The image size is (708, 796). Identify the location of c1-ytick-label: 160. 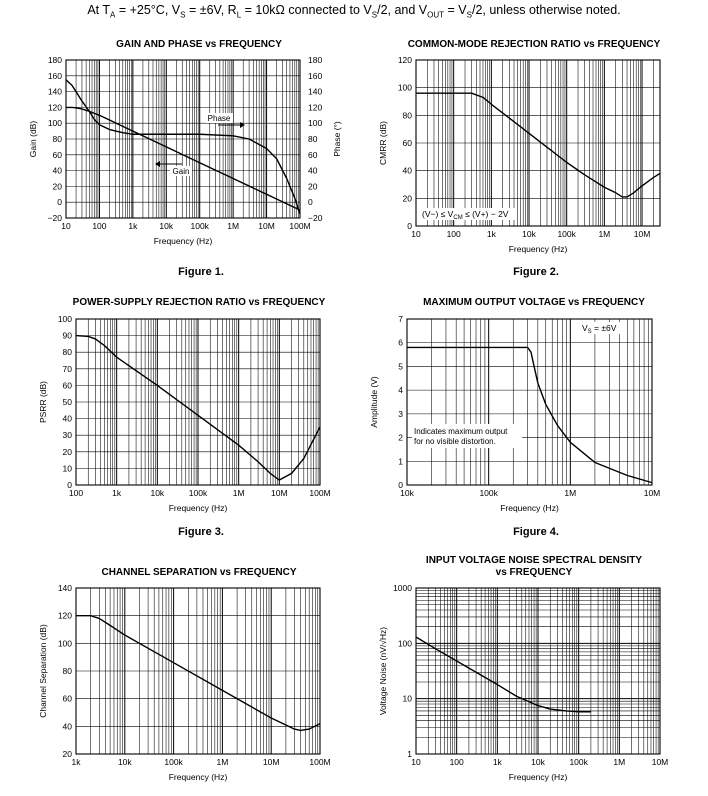
(55, 76).